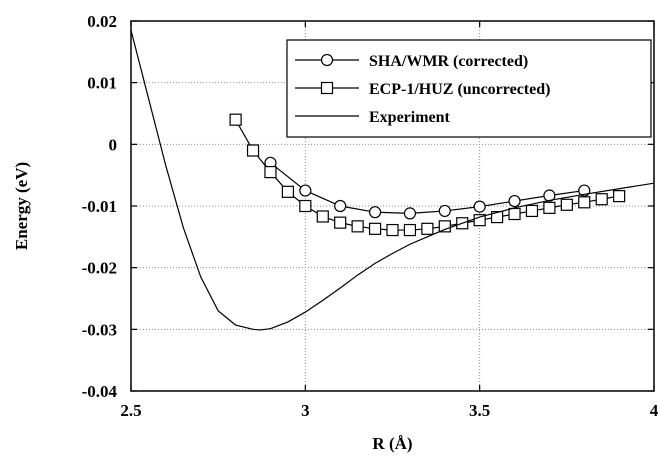  Describe the element at coordinates (459, 89) in the screenshot. I see `legend-label: ECP-1/HUZ (uncorrected)` at that location.